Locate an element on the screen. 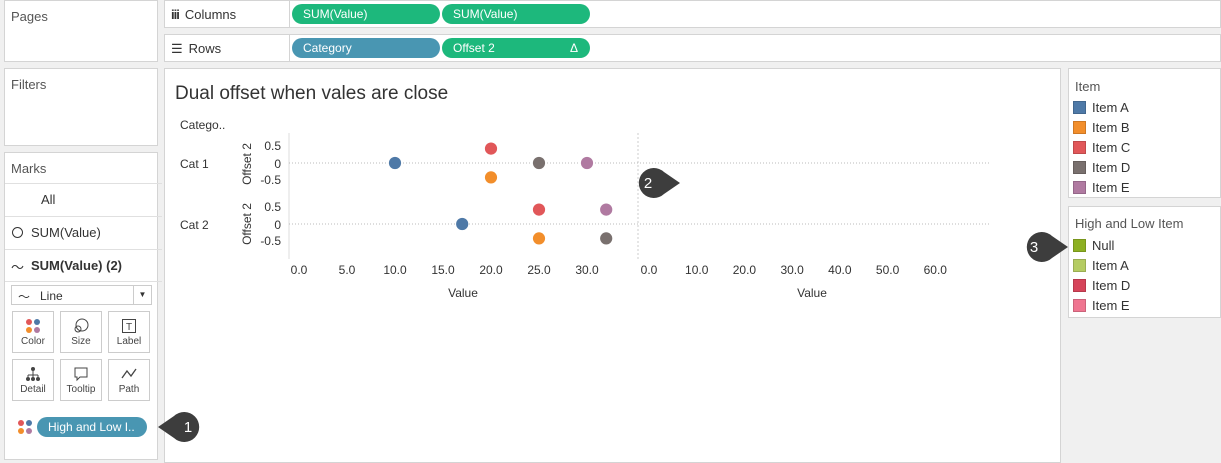 This screenshot has height=463, width=1221. x-tick-right: 10.0 is located at coordinates (697, 270).